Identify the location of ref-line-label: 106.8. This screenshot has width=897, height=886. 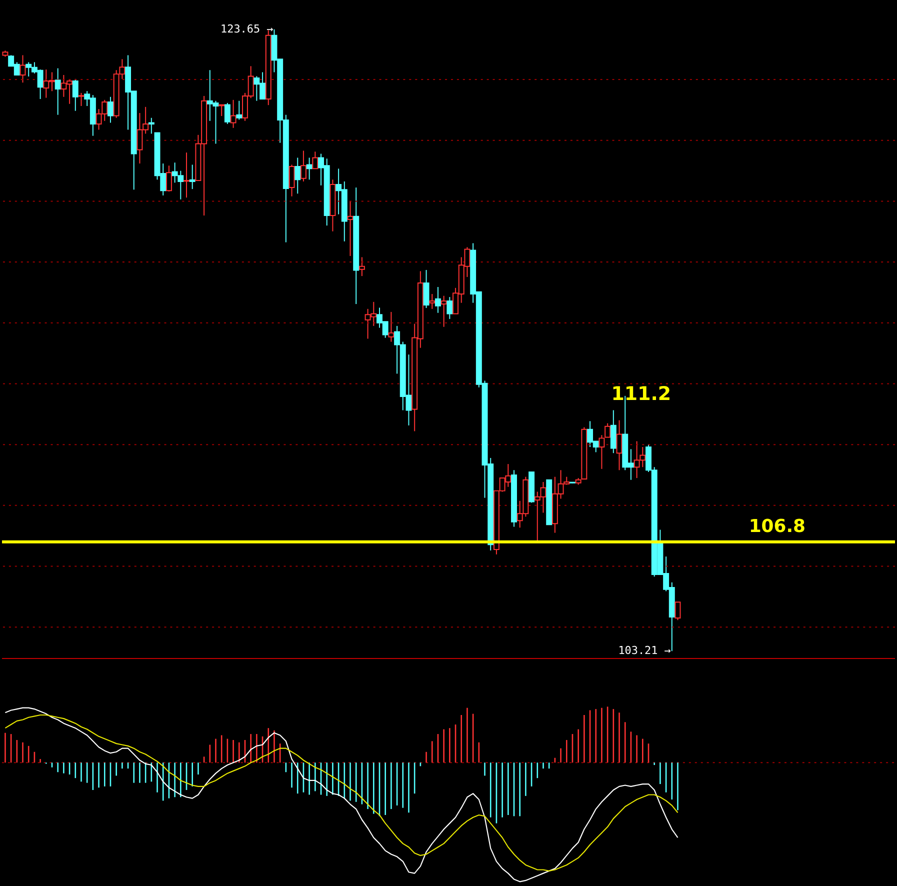
(777, 526).